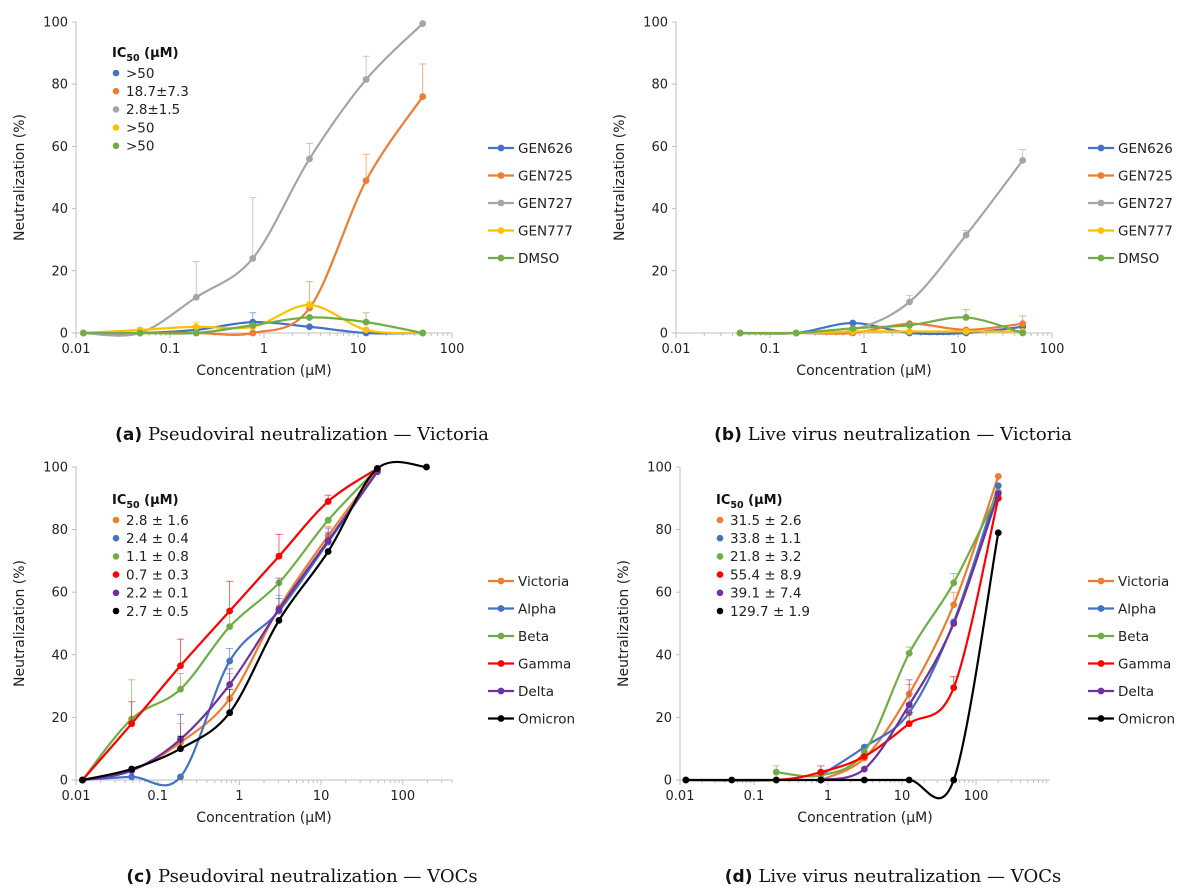 This screenshot has width=1178, height=891. I want to click on series-omicron, so click(842, 664).